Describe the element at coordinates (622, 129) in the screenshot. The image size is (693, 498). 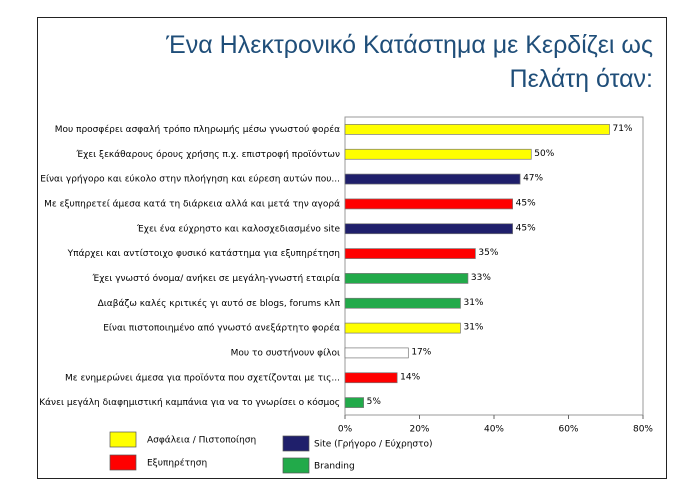
I see `value-label: 71%` at that location.